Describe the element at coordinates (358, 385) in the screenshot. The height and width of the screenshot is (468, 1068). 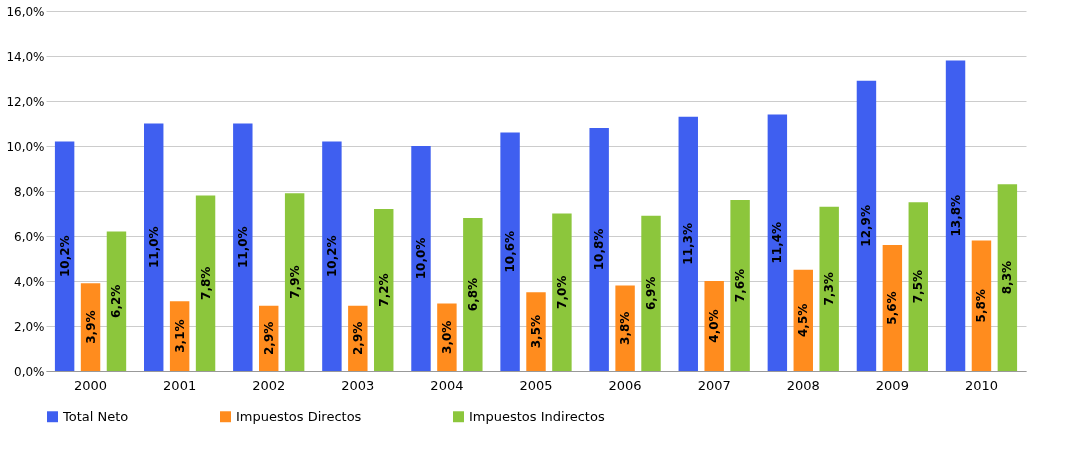
I see `x-tick-label: 2003` at that location.